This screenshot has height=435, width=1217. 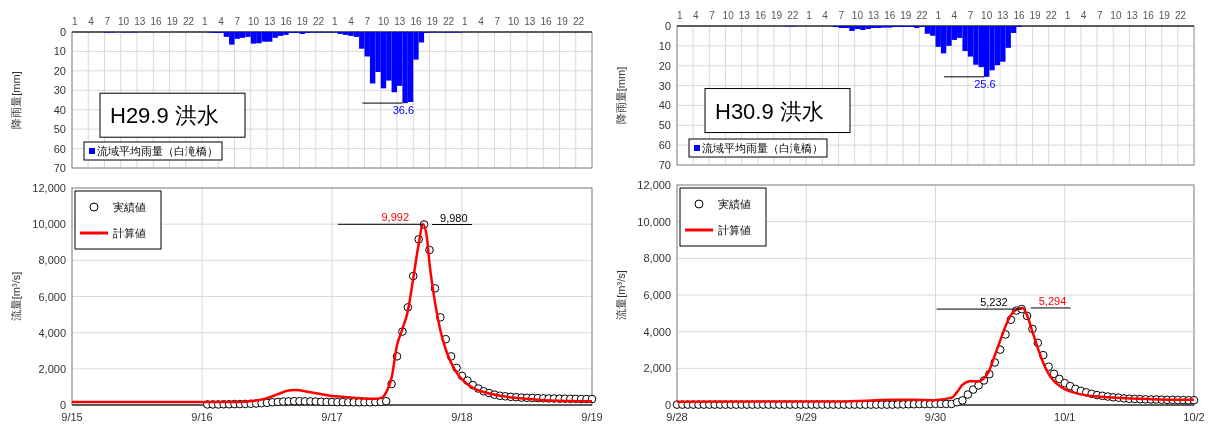 I want to click on x-tick-label: 9/17, so click(x=332, y=417).